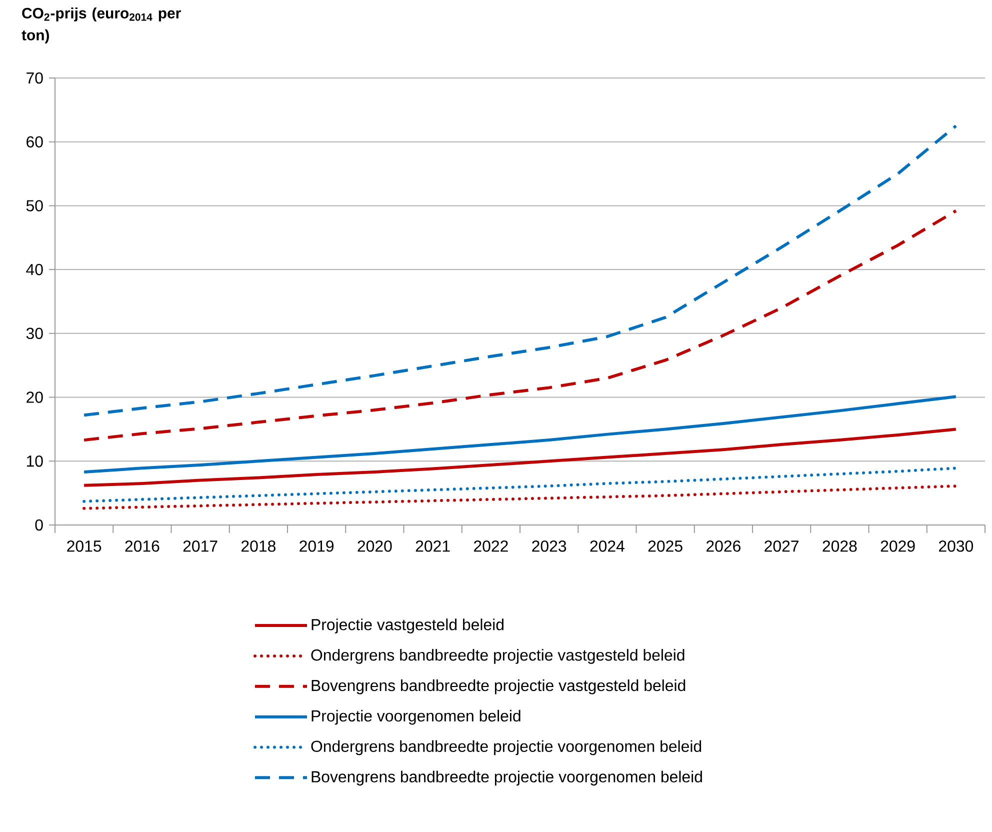 The width and height of the screenshot is (992, 832). What do you see at coordinates (34, 397) in the screenshot?
I see `y-tick-label: 20` at bounding box center [34, 397].